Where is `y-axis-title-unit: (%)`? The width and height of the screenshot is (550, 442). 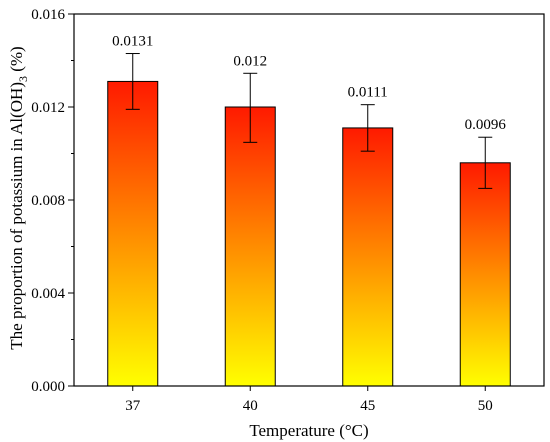
y-axis-title-unit: (%) is located at coordinates (16, 61).